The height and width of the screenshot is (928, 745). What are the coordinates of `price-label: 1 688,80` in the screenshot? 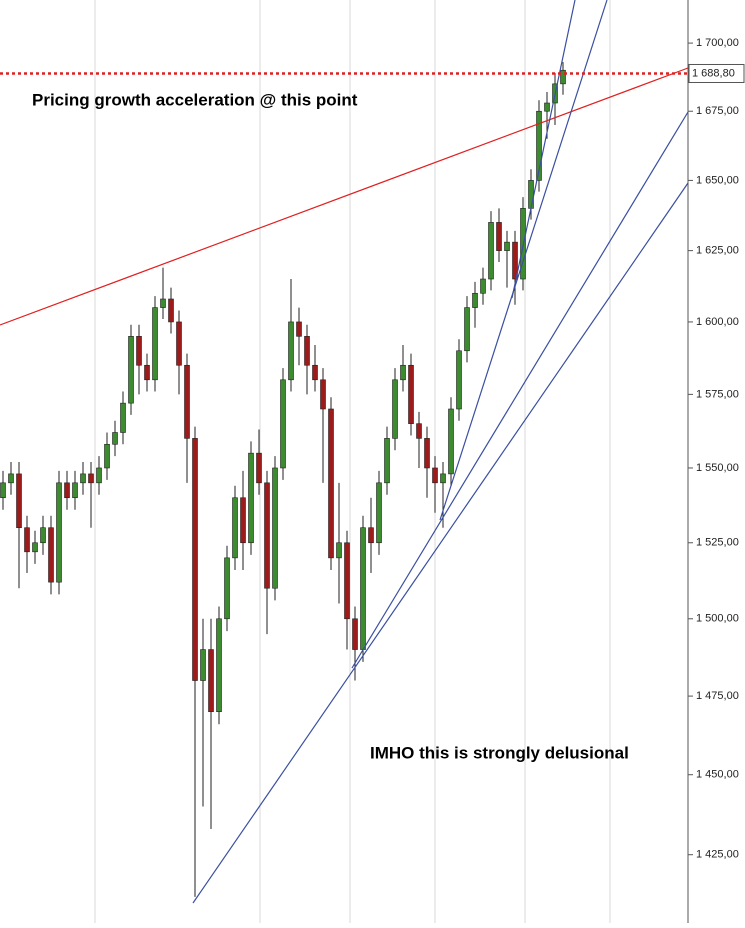 It's located at (713, 73).